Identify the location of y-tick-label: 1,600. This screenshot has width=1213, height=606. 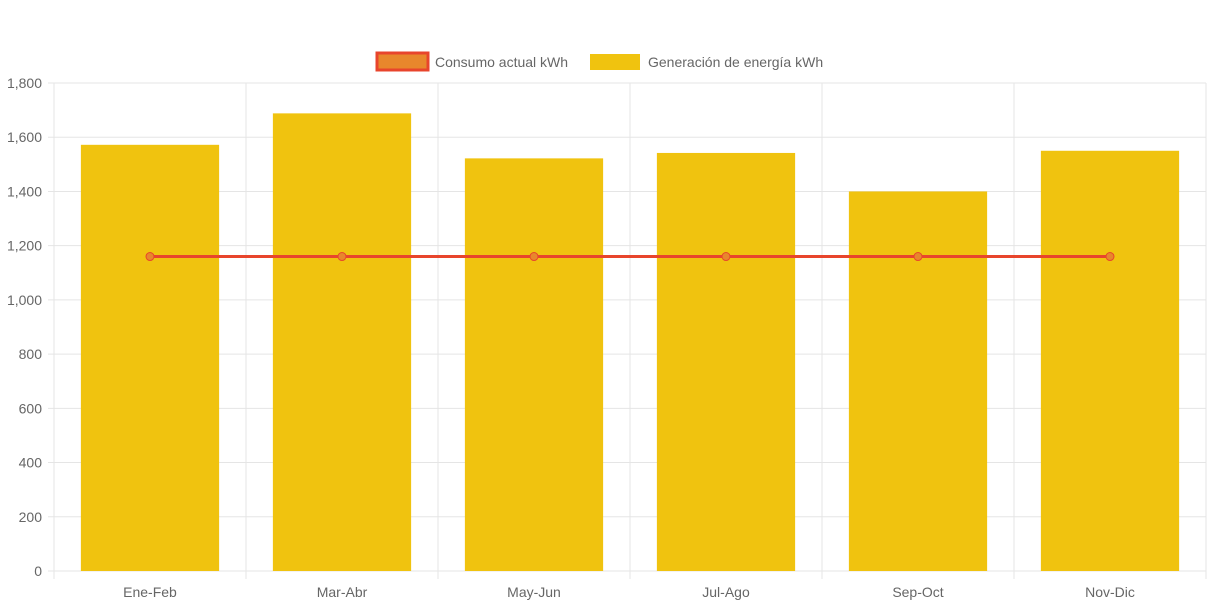
(24, 137).